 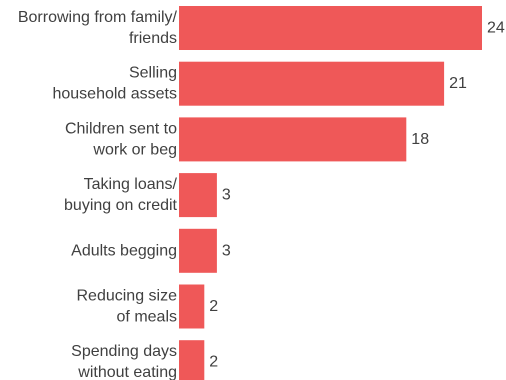 What do you see at coordinates (226, 195) in the screenshot?
I see `value-label-4: 3` at bounding box center [226, 195].